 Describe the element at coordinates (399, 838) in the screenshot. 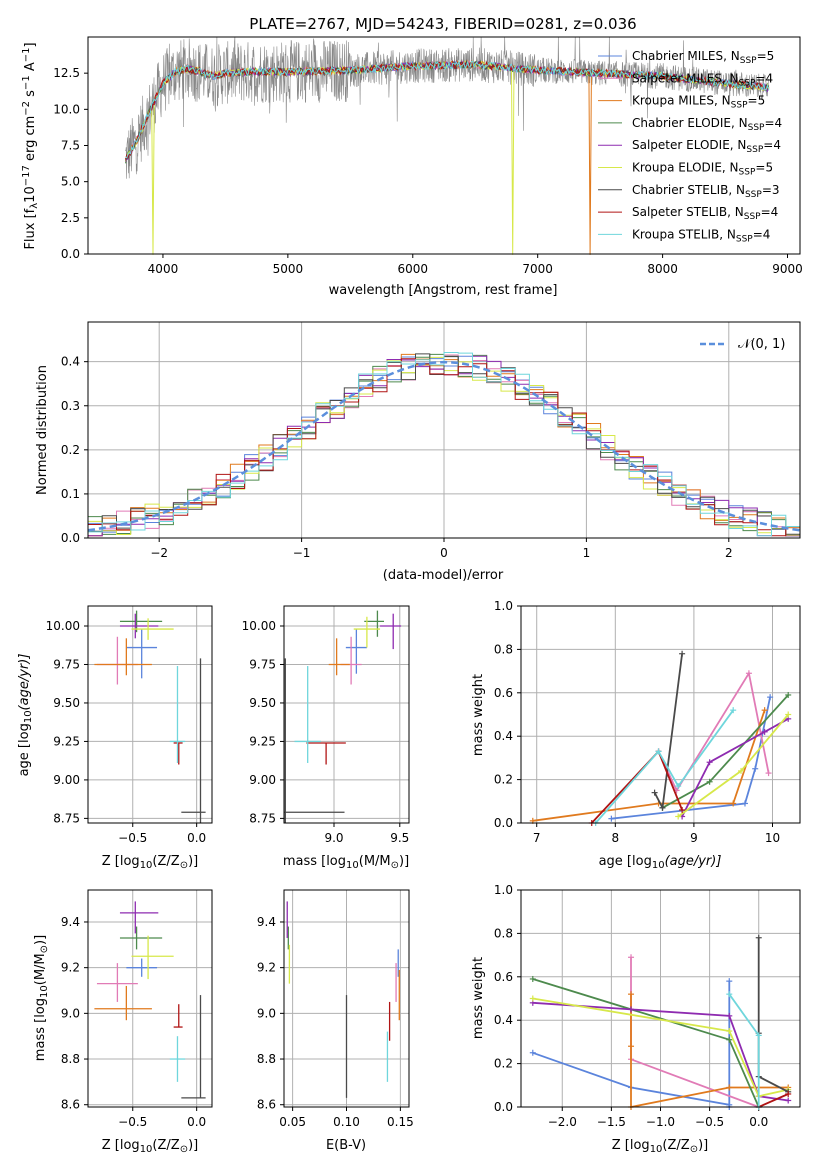

I see `age-mass-xtick-label: 9.5` at that location.